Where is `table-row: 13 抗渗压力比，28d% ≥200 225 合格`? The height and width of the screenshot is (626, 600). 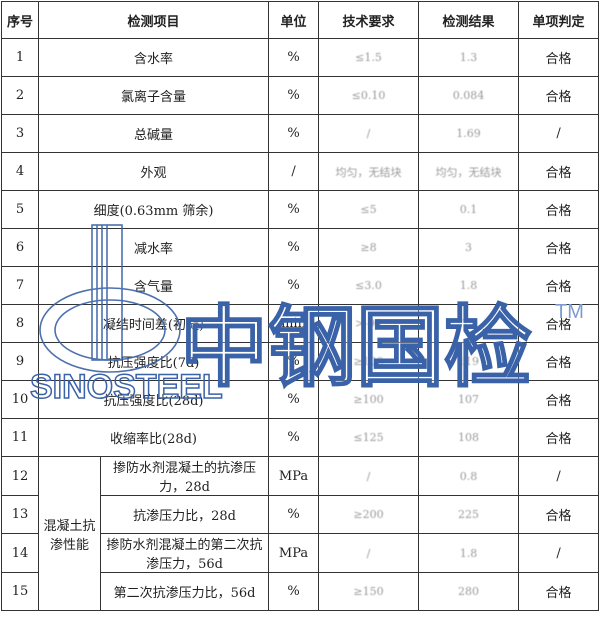
table-row: 13 抗渗压力比，28d% ≥200 225 合格 is located at coordinates (300, 514).